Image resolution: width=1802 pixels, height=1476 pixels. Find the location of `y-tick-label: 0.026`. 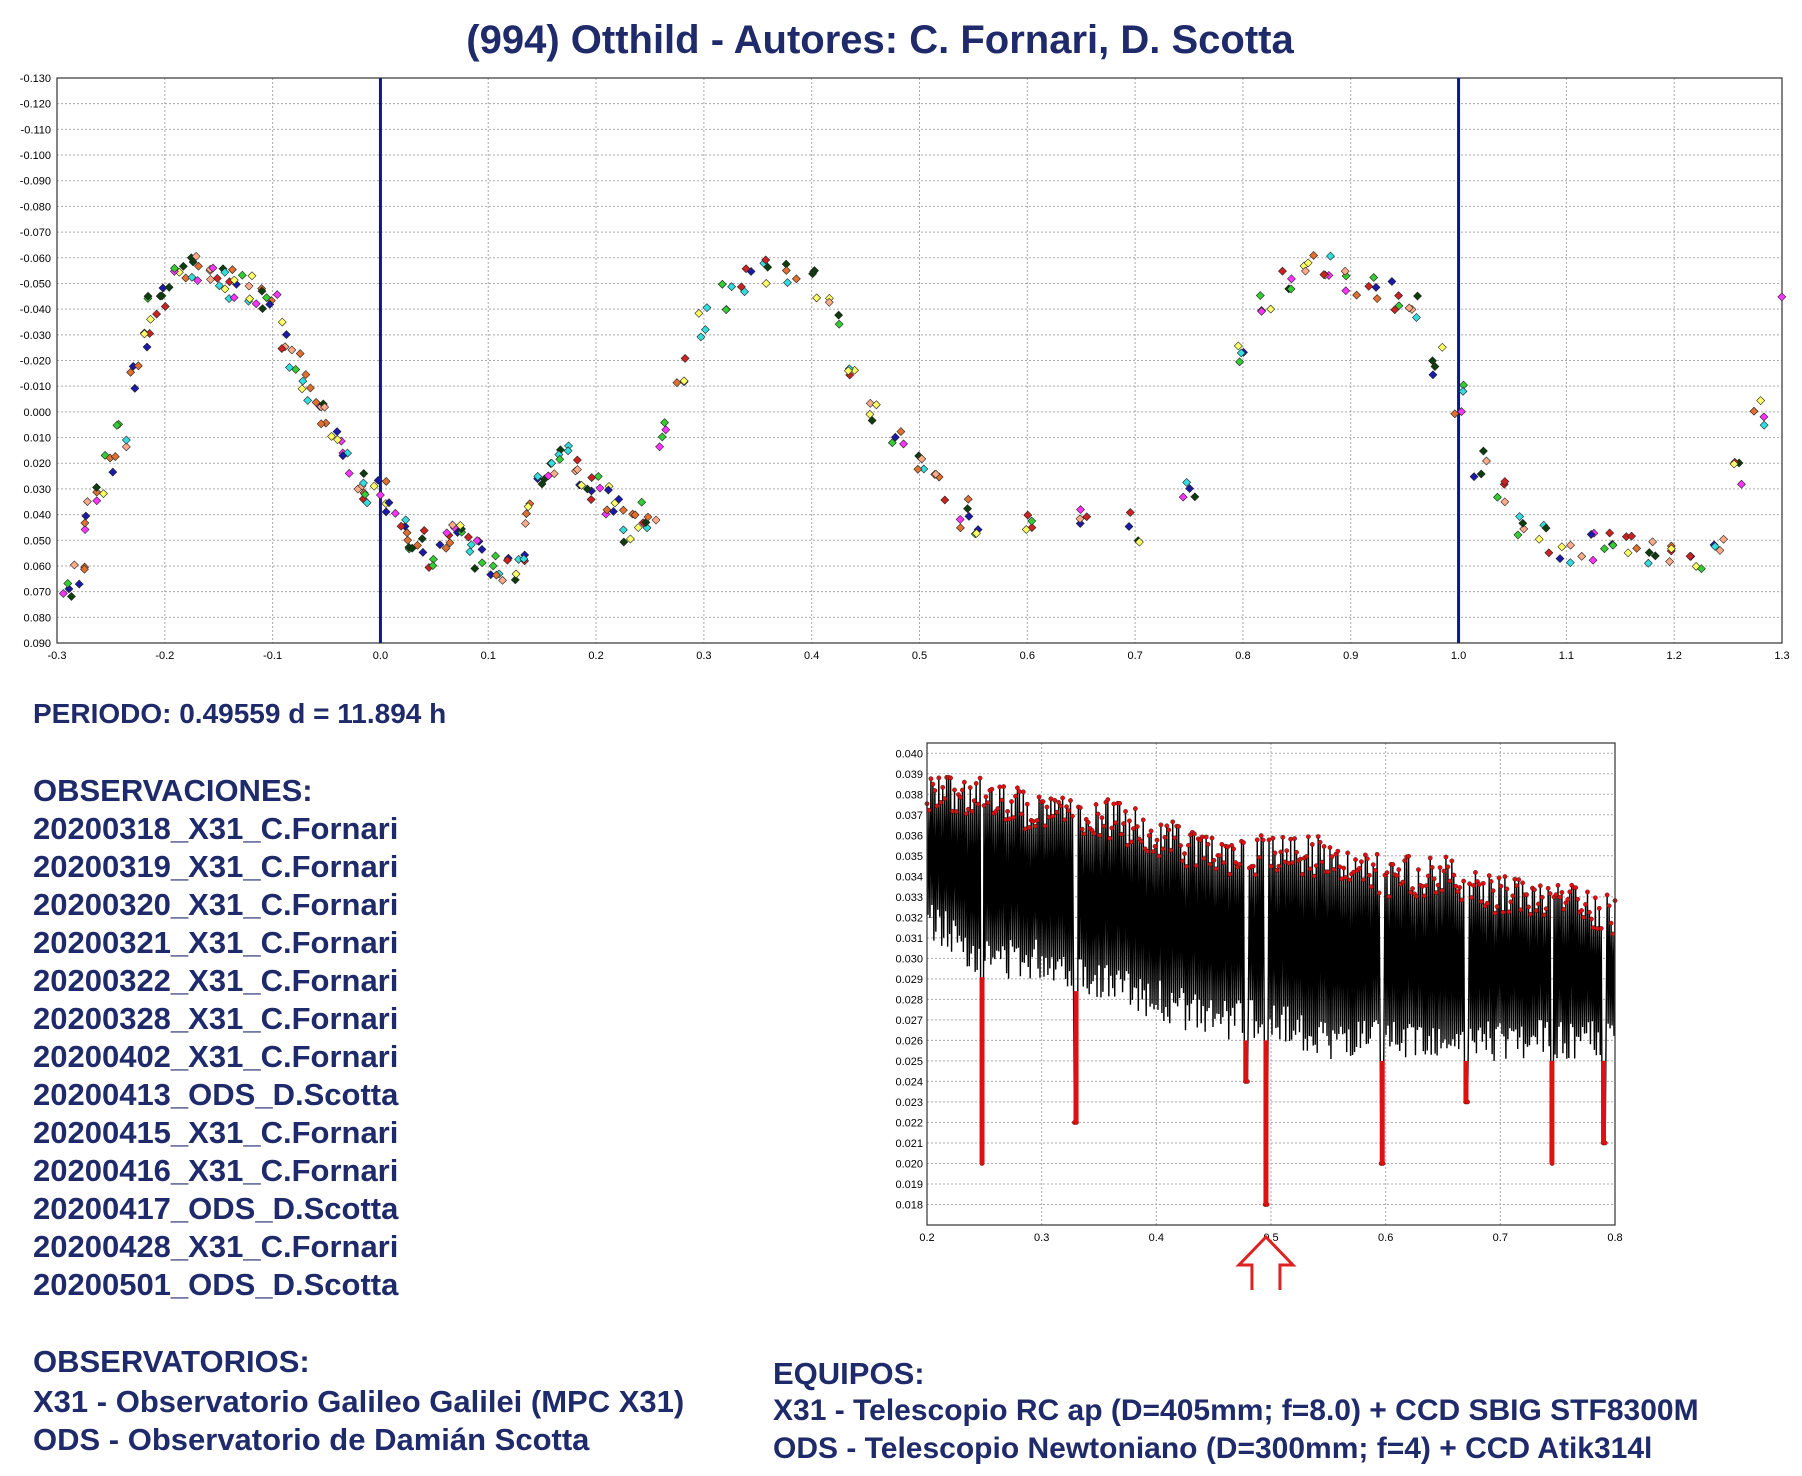

y-tick-label: 0.026 is located at coordinates (909, 1041).